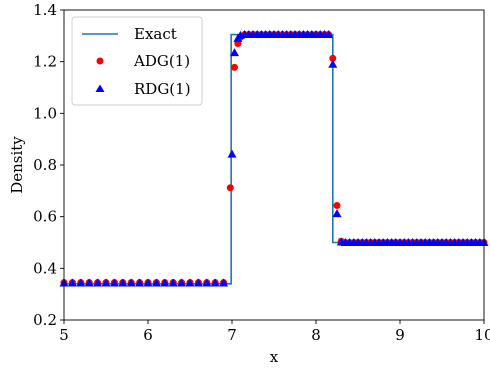  Describe the element at coordinates (45, 268) in the screenshot. I see `y-tick-label: 0.4` at that location.